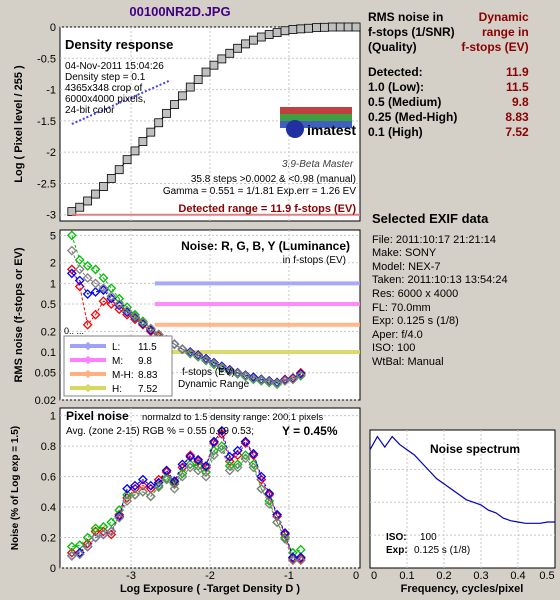  I want to click on info-line: 4365x348 crop of, so click(104, 88).